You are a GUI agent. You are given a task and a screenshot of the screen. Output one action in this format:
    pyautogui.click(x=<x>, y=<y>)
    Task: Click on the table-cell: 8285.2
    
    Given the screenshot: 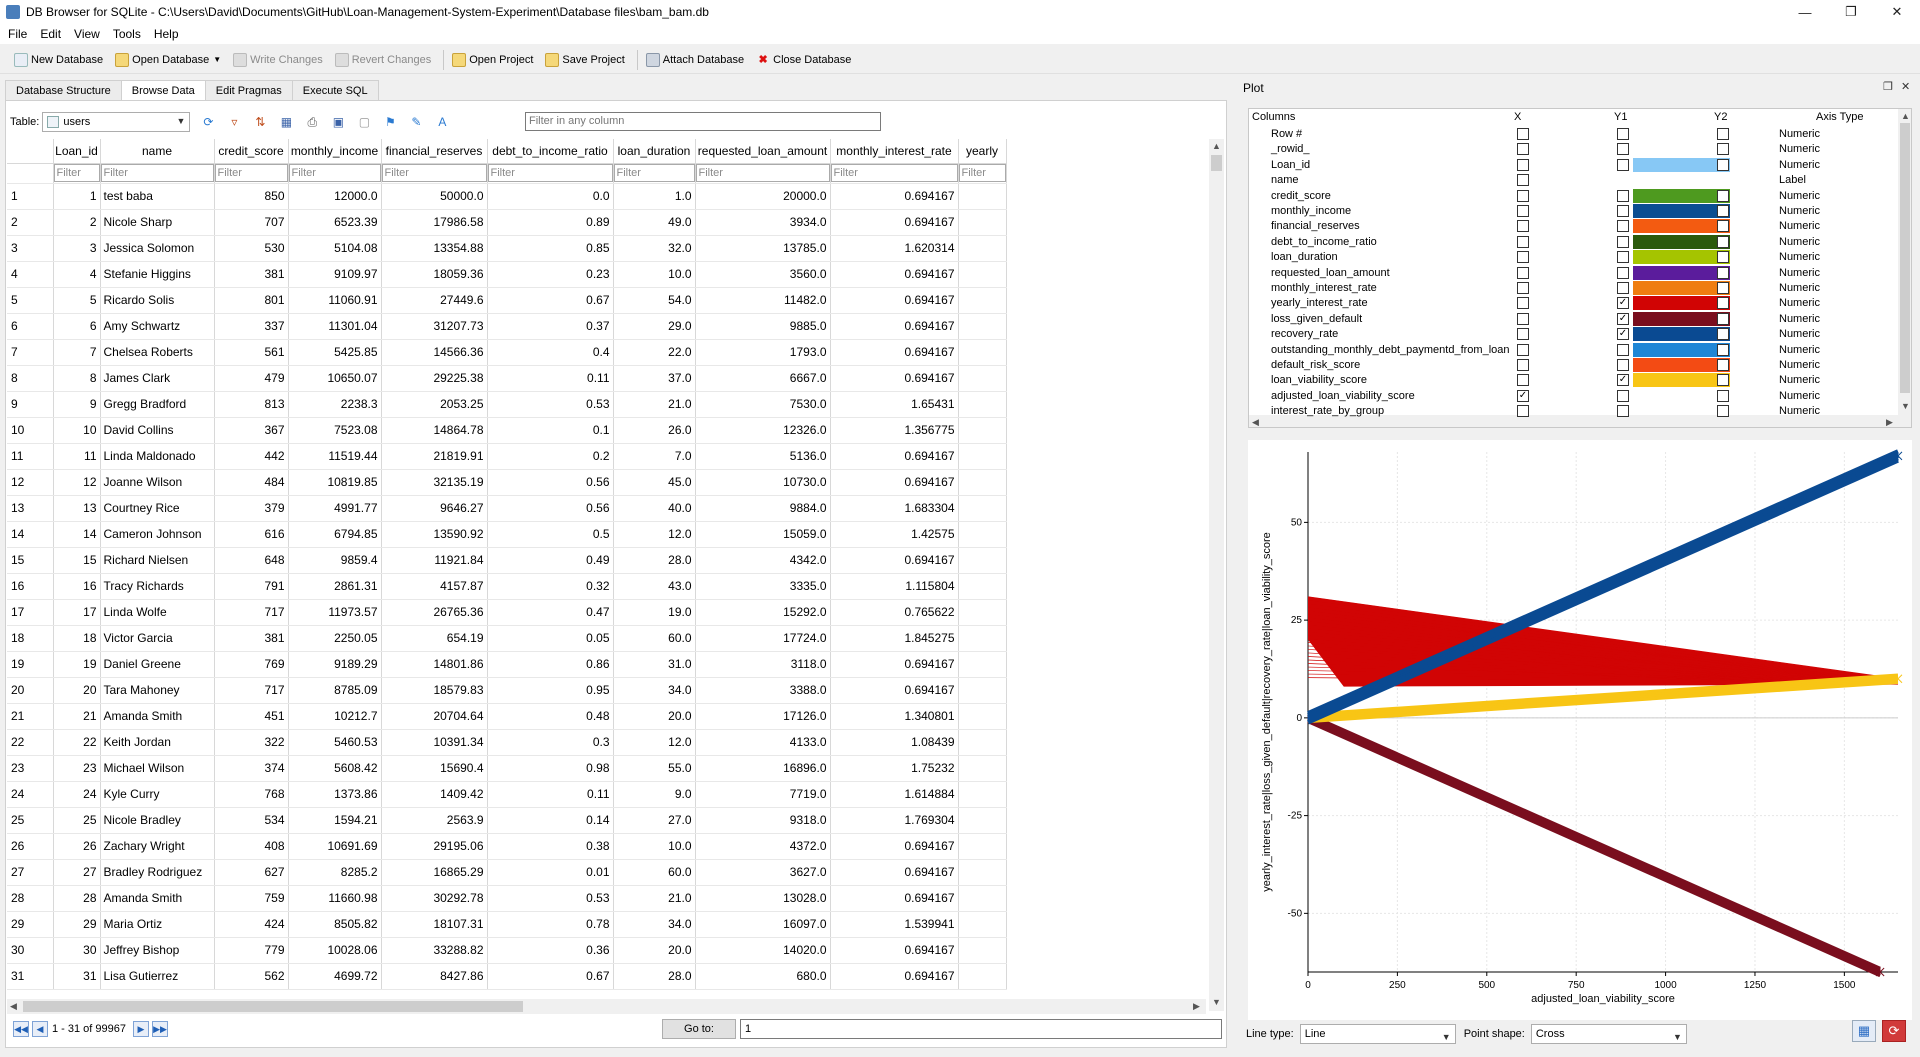 What is the action you would take?
    pyautogui.click(x=335, y=872)
    